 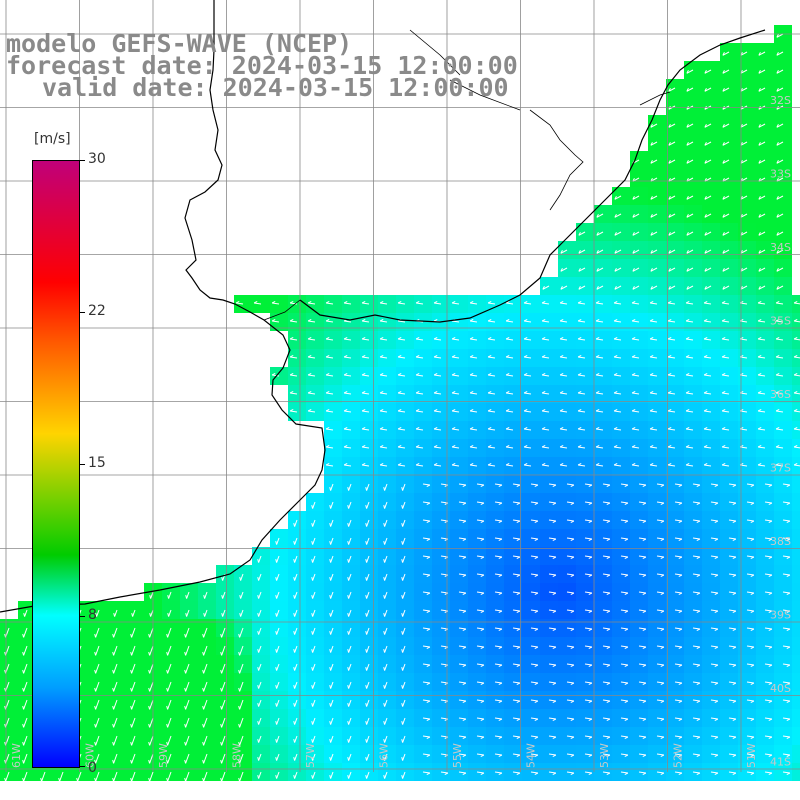 I want to click on colorbar-tickmark, so click(x=82, y=464).